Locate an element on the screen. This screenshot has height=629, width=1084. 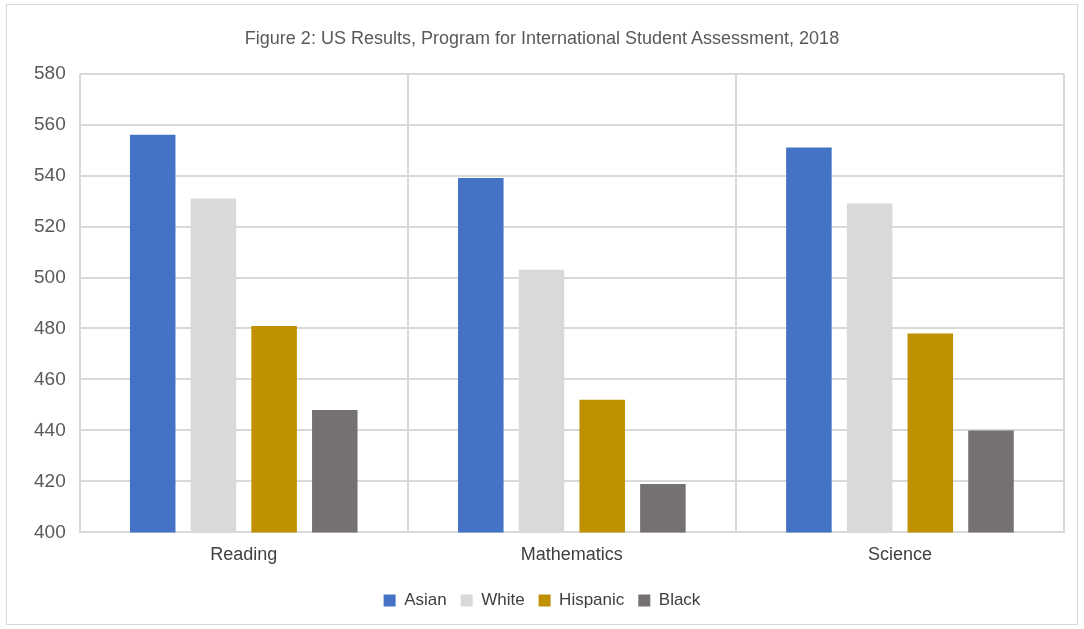
y-tick-label: 520 is located at coordinates (50, 225).